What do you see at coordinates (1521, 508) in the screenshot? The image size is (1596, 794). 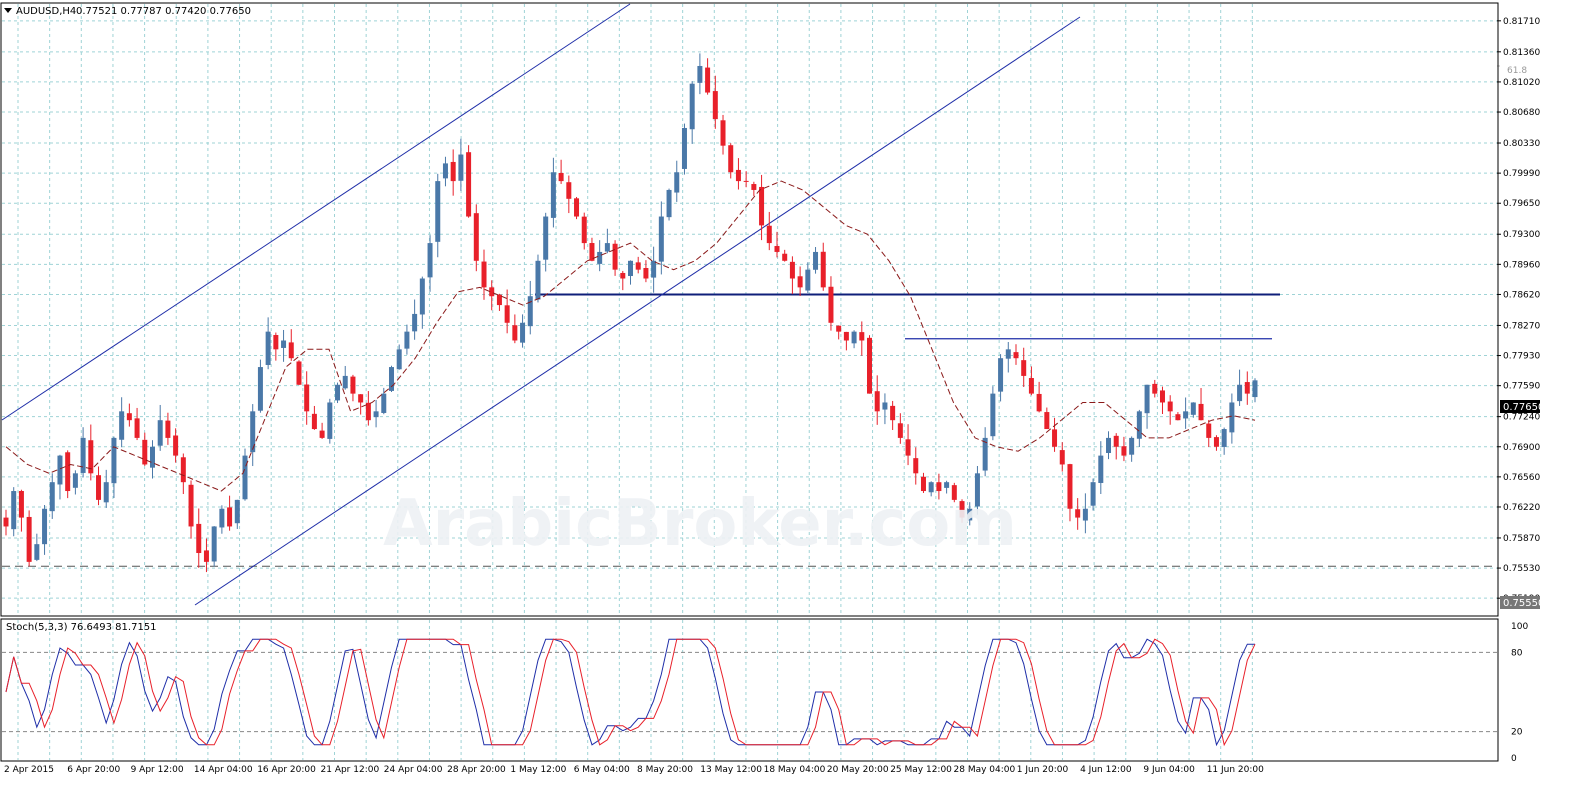 I see `y-tick-label: 0.76220` at bounding box center [1521, 508].